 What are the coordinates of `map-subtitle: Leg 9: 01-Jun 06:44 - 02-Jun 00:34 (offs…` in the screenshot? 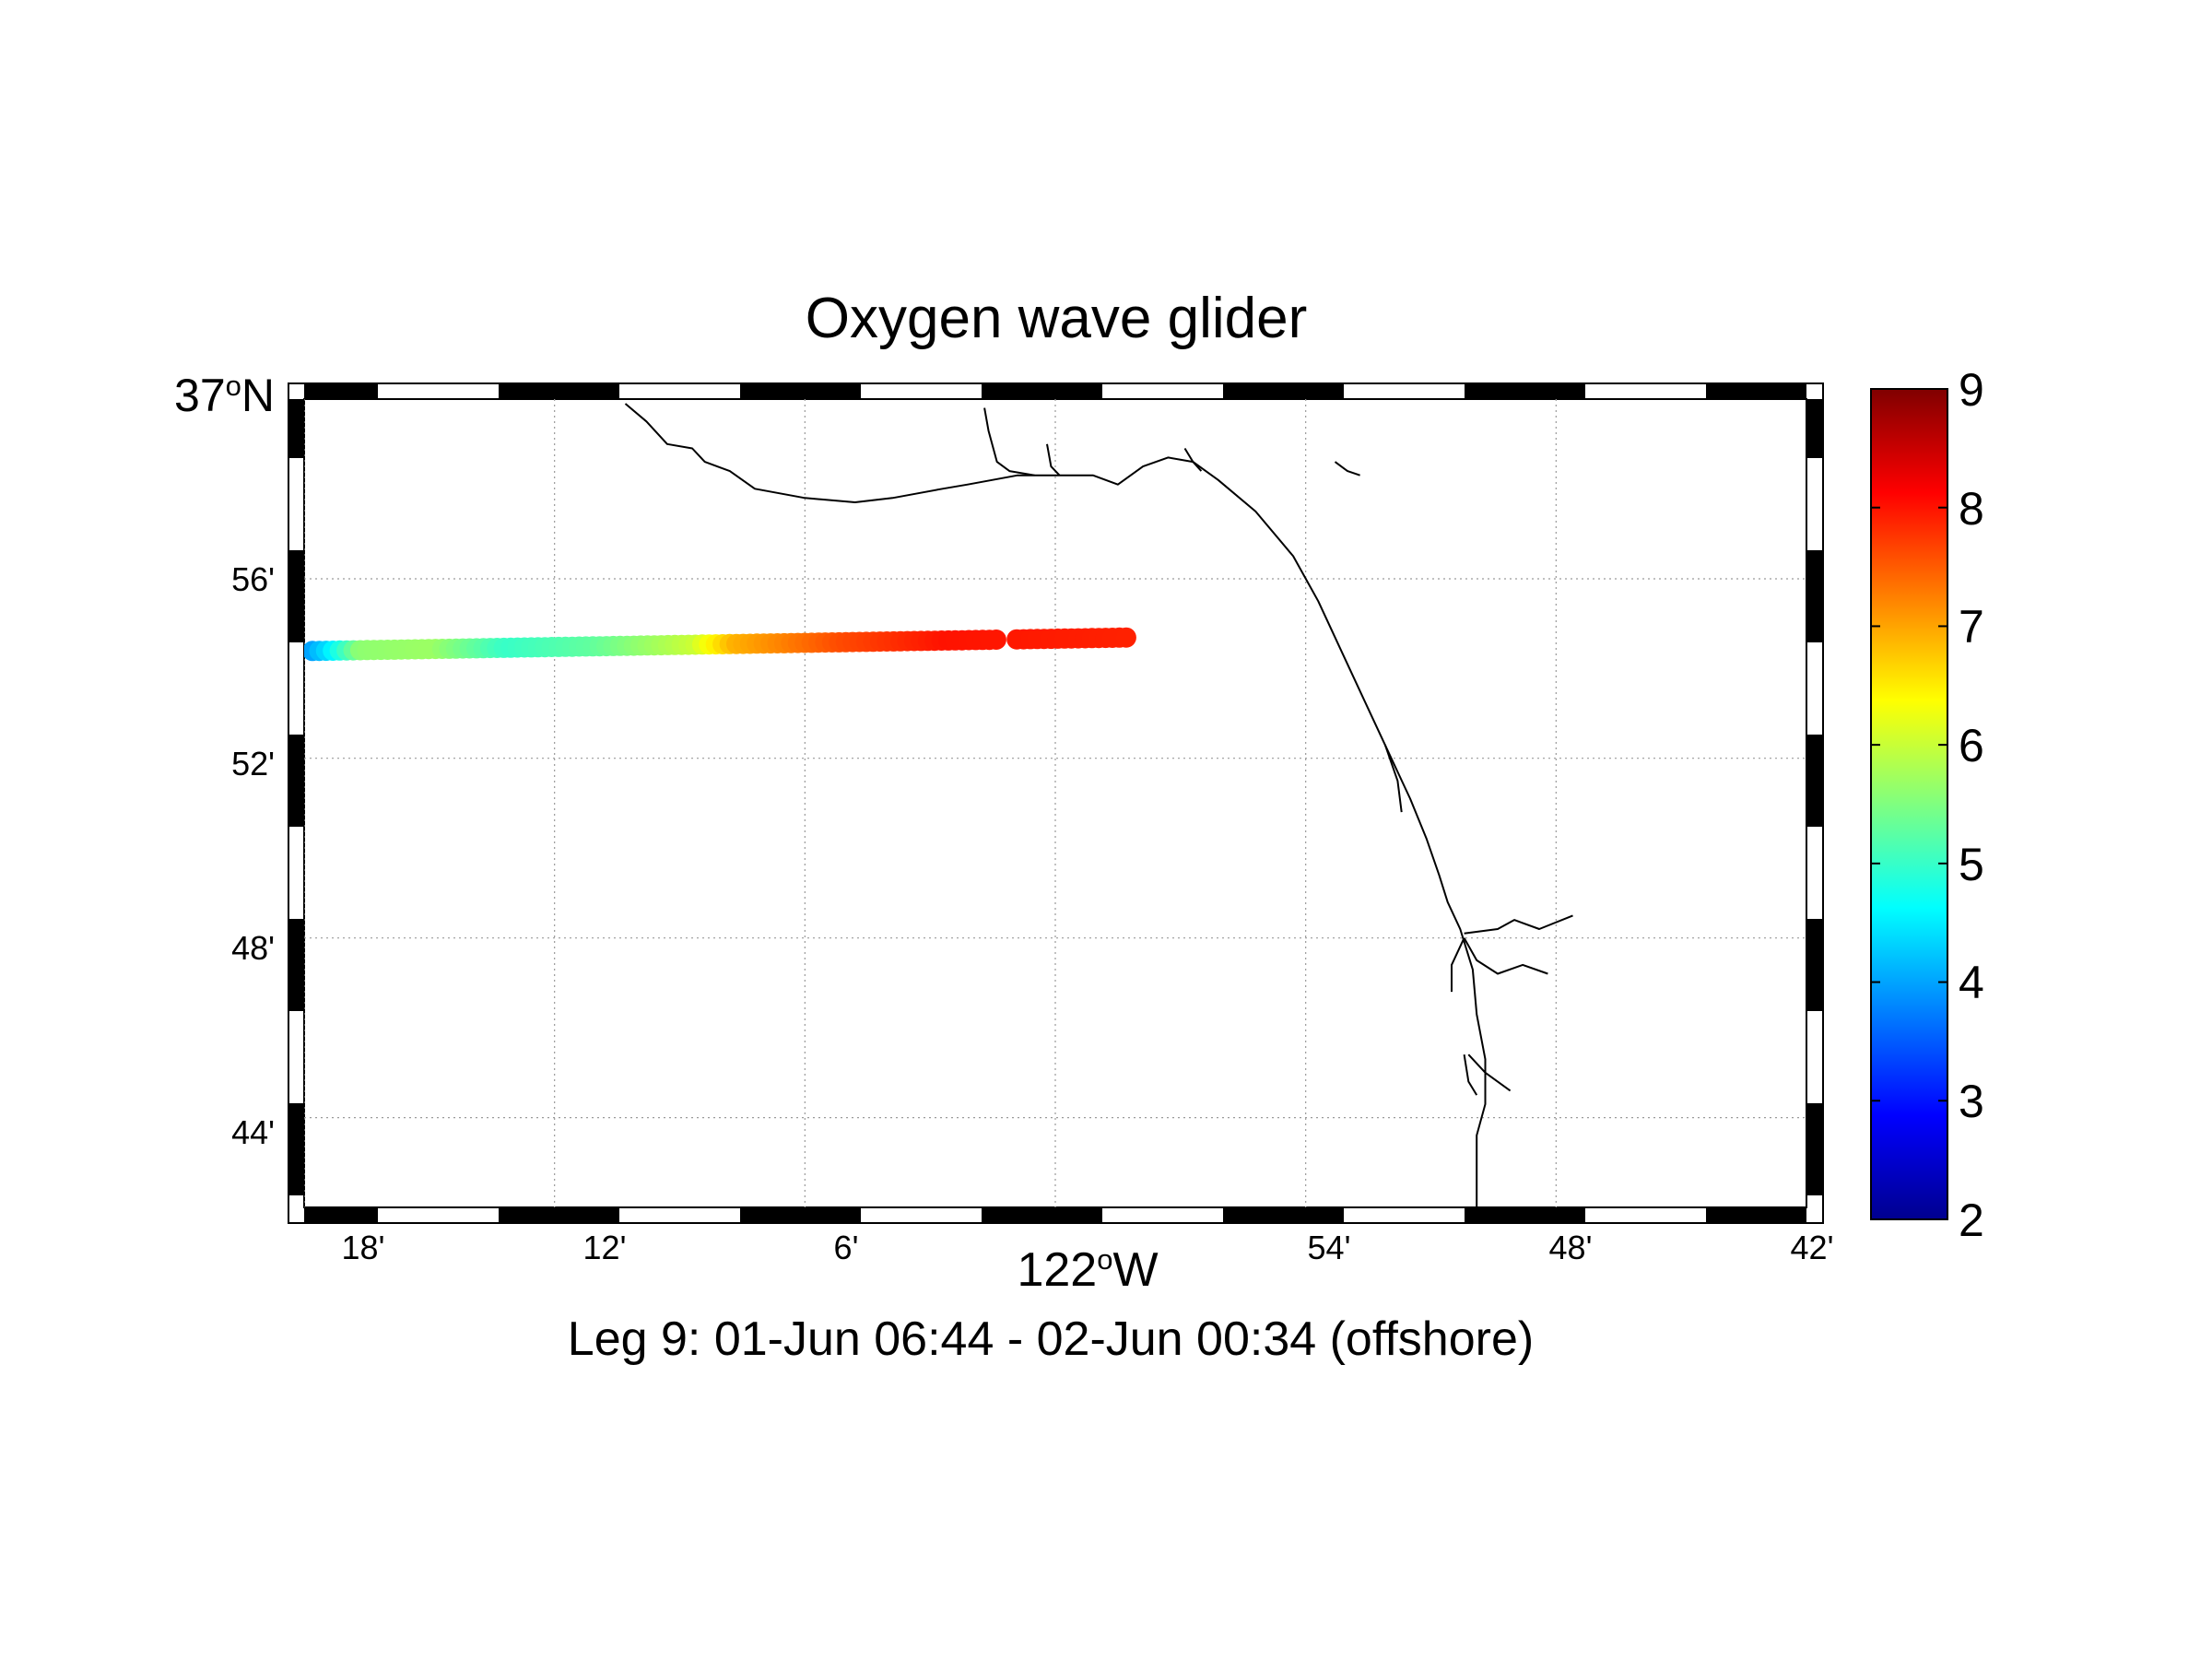 It's located at (1051, 1339).